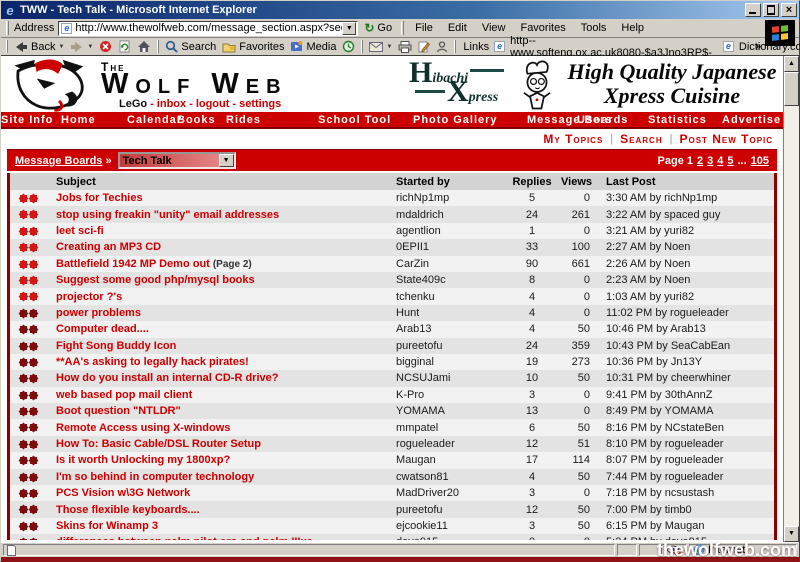  Describe the element at coordinates (641, 139) in the screenshot. I see `search-topics-link: Search` at that location.